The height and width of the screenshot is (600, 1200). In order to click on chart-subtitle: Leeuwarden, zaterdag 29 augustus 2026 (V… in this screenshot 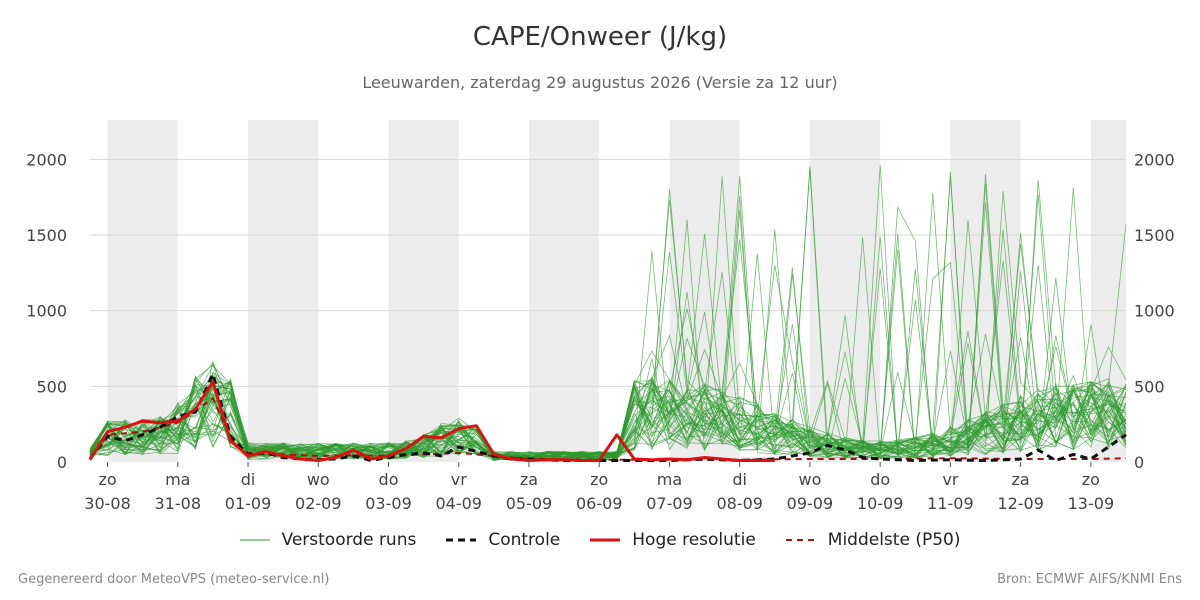, I will do `click(600, 82)`.